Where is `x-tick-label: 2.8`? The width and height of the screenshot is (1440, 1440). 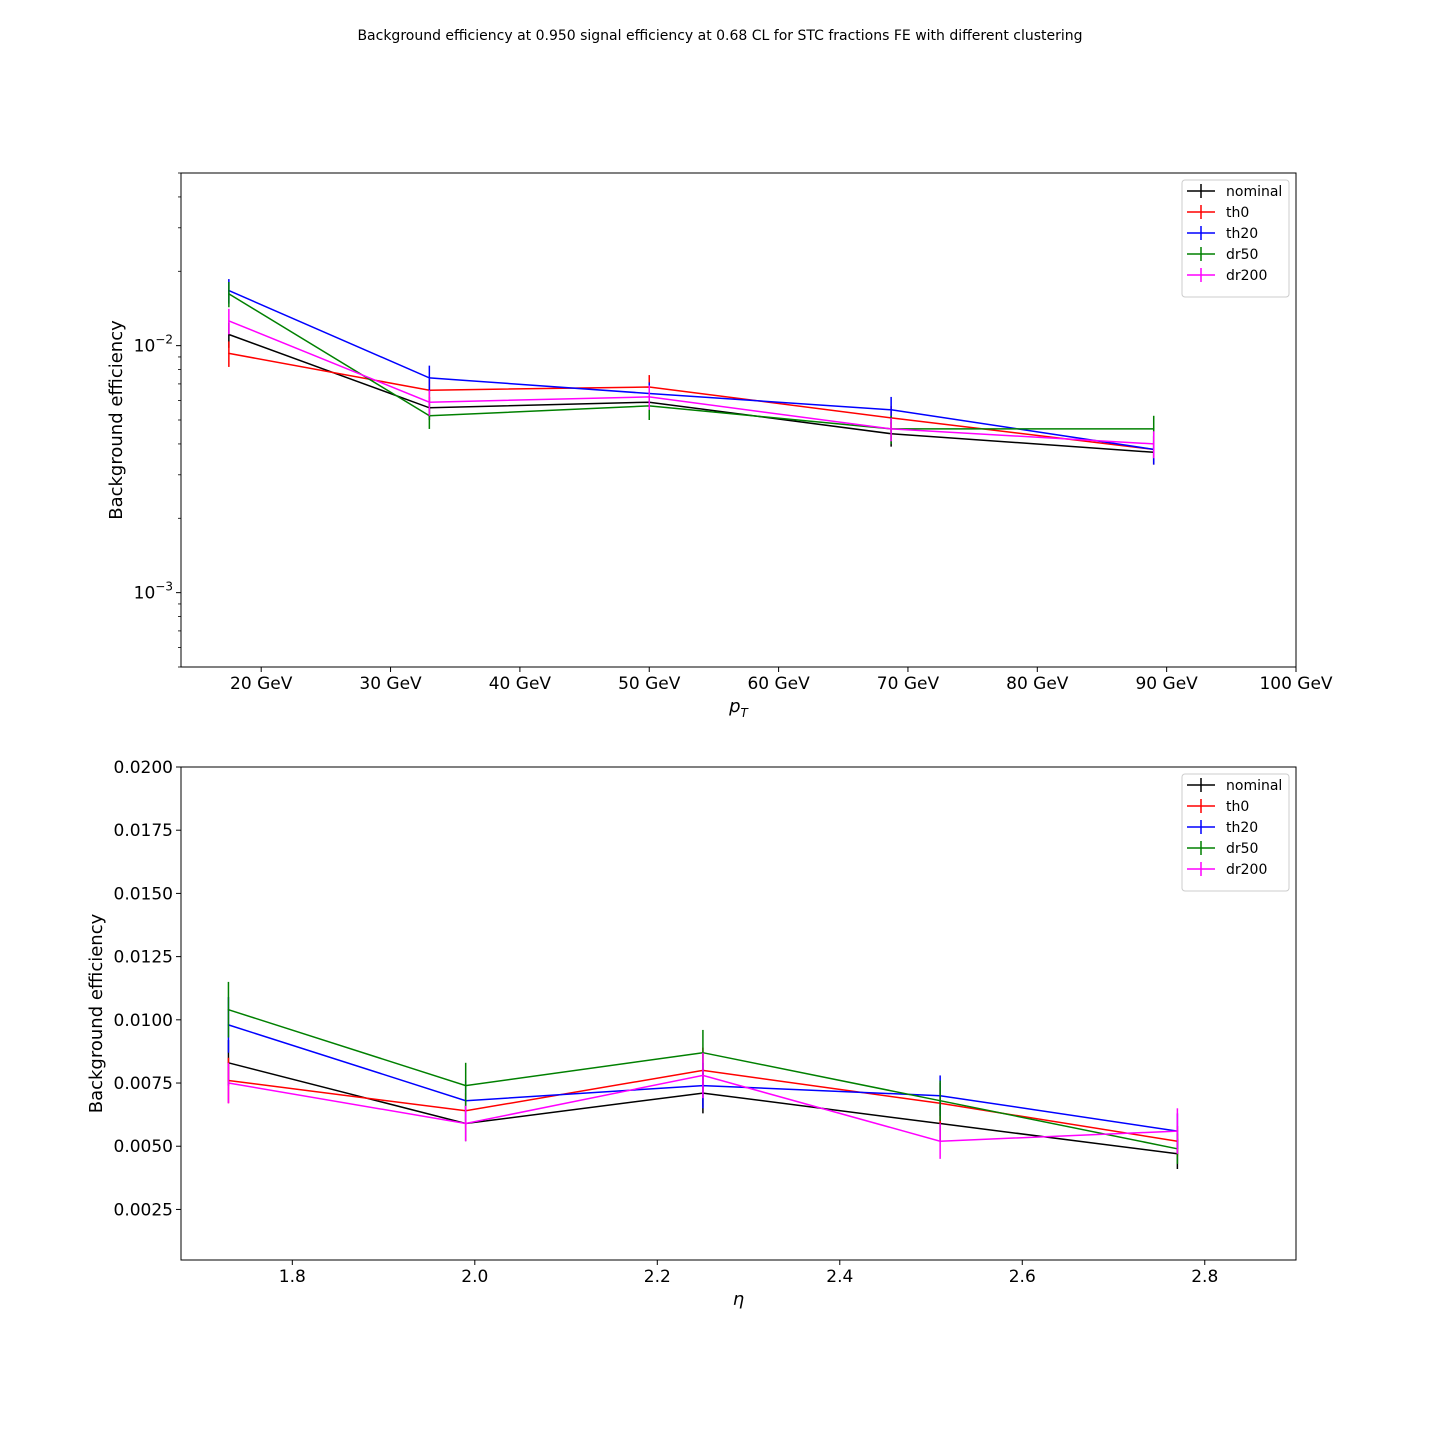 x-tick-label: 2.8 is located at coordinates (1204, 1277).